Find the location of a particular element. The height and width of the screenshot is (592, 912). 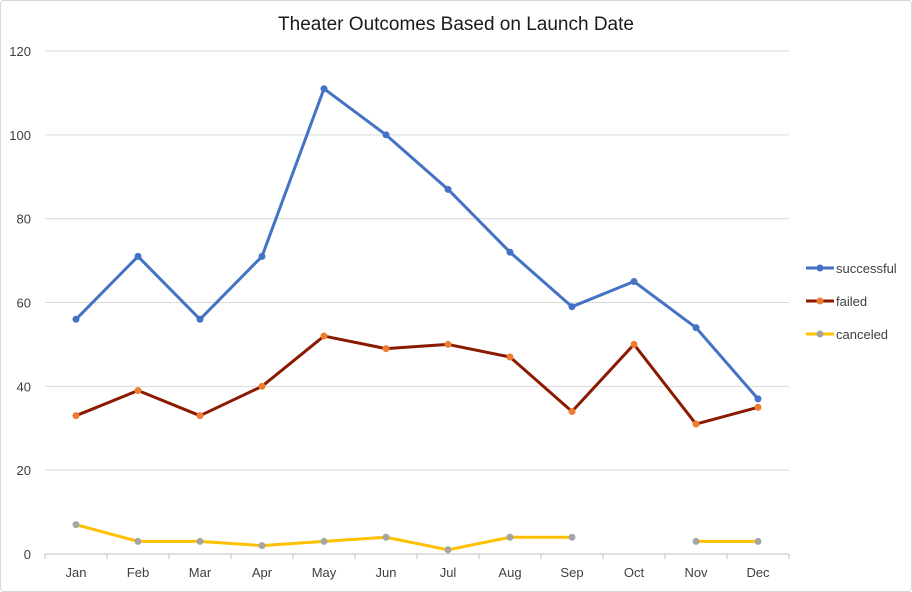

x-tick-label: Sep is located at coordinates (571, 572).